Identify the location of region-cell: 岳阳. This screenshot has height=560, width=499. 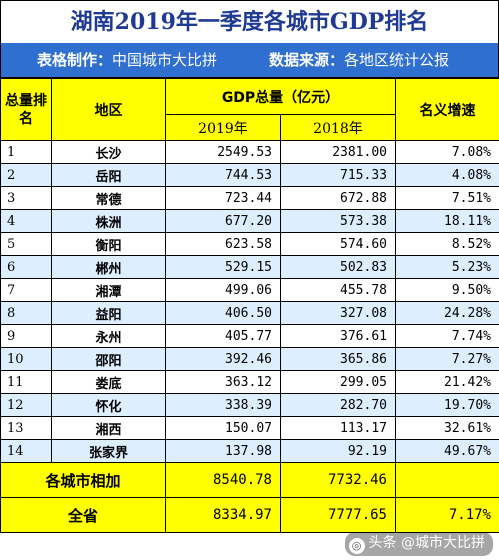
(108, 175).